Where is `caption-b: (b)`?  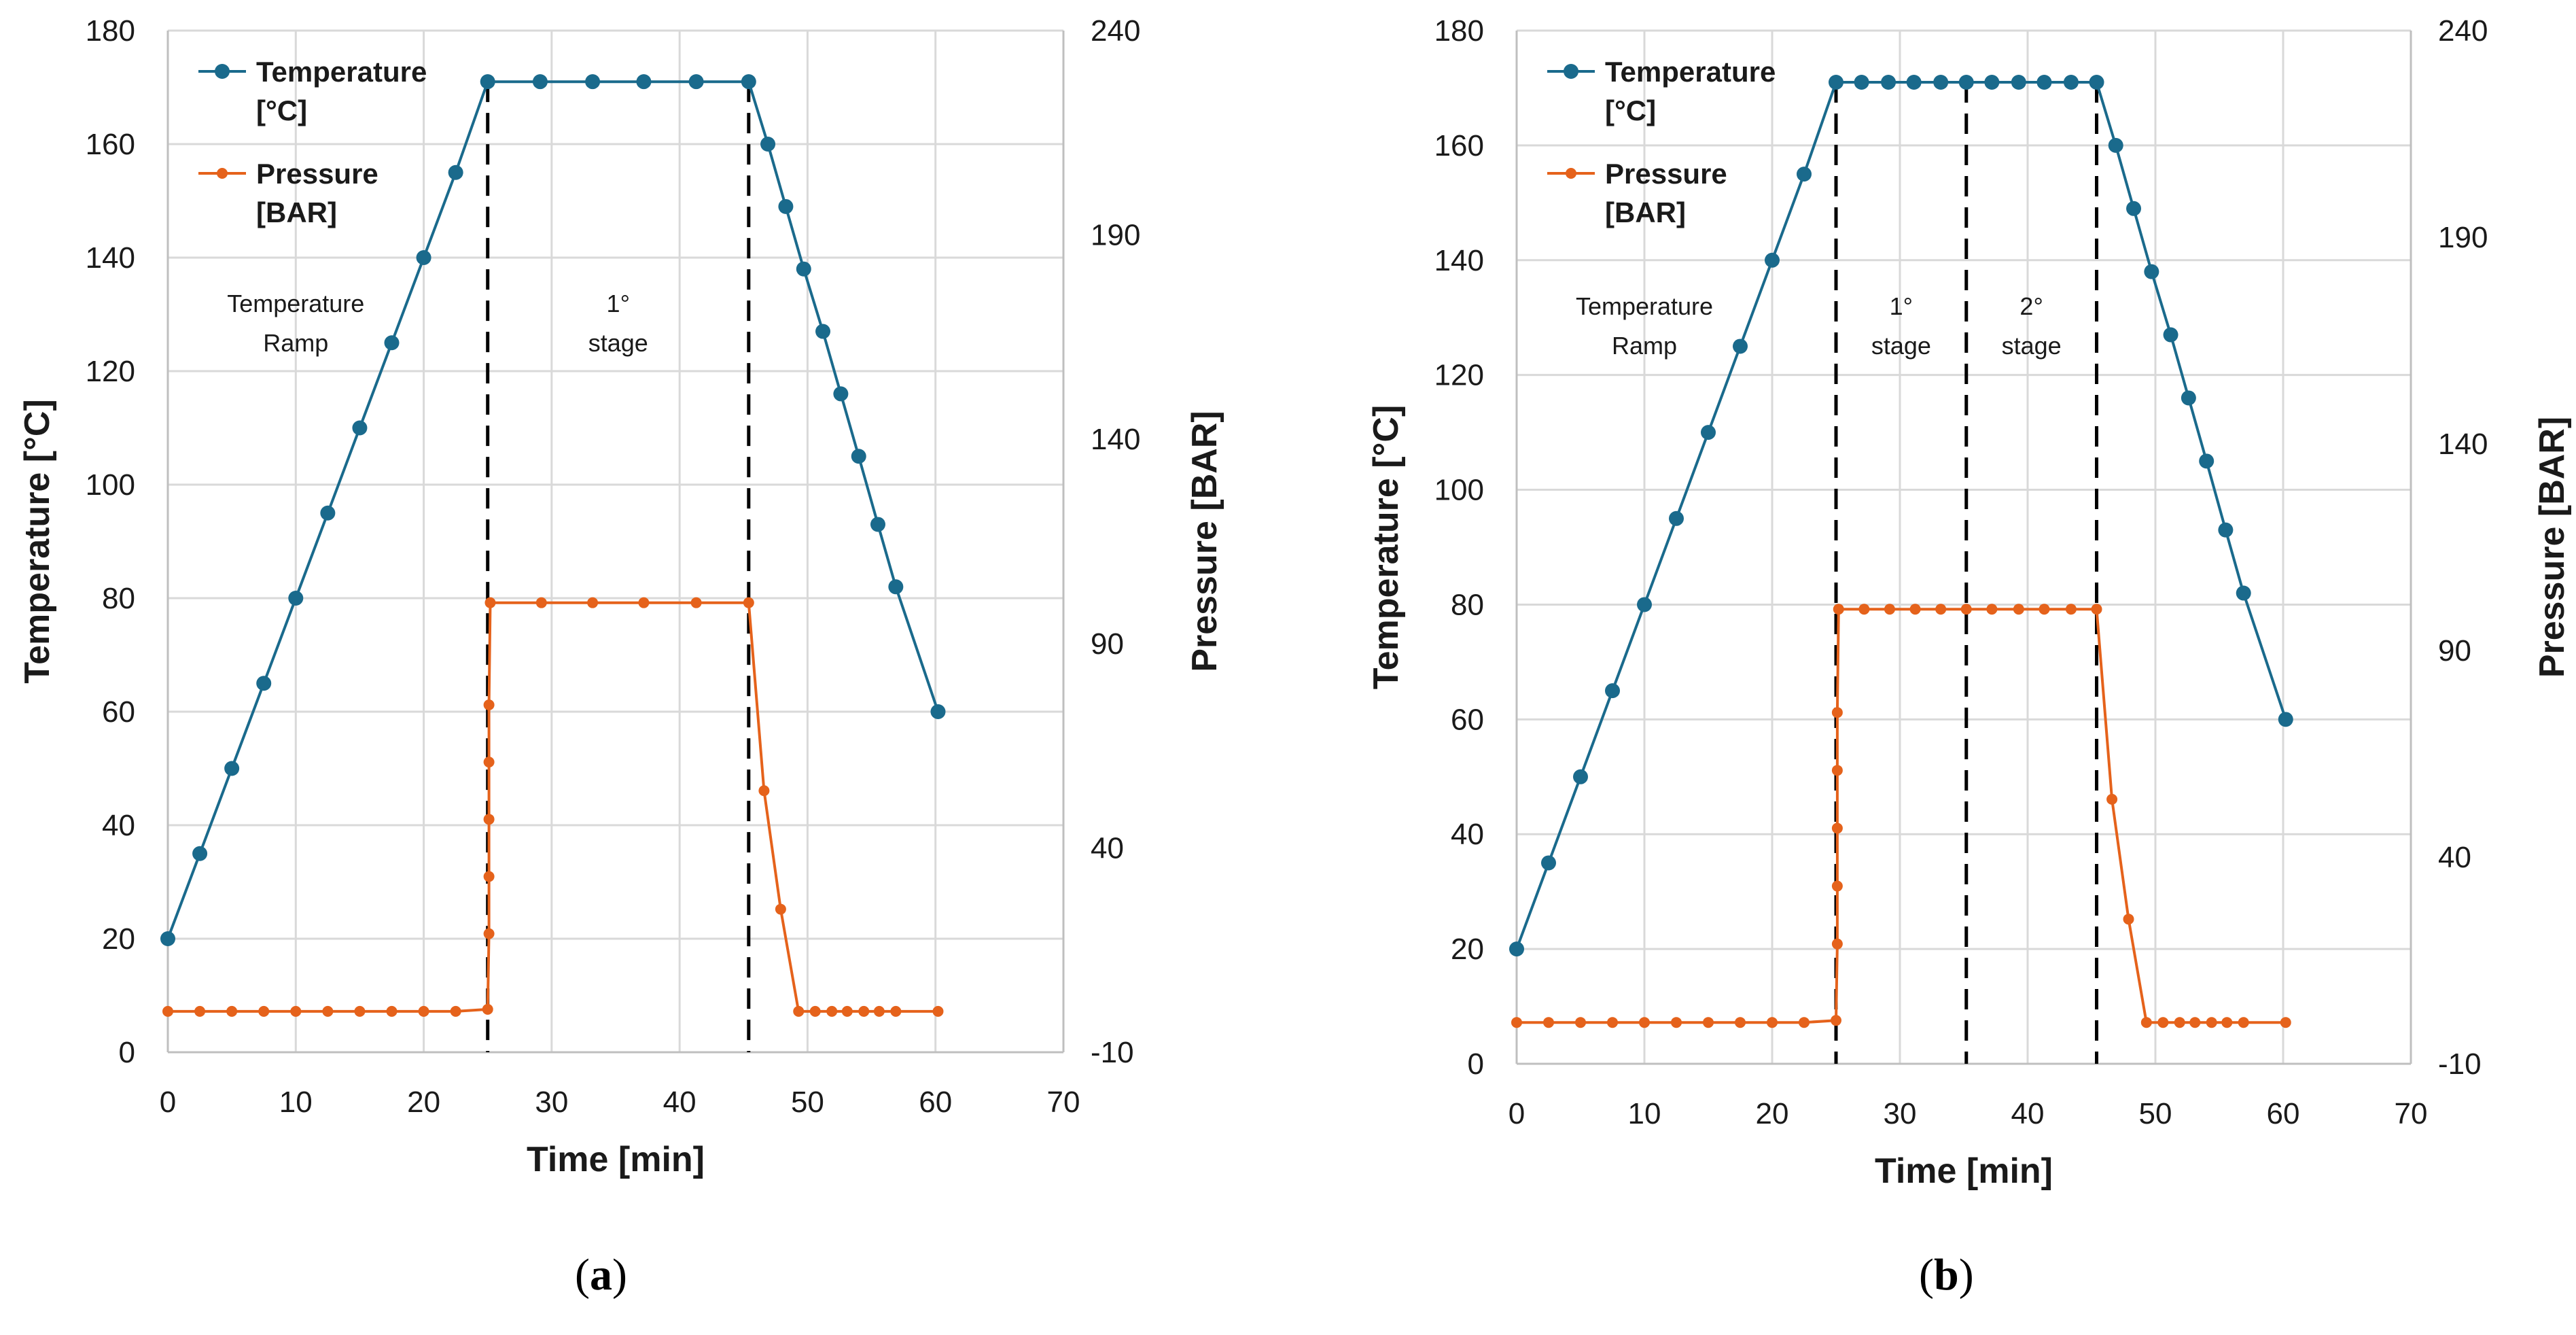
caption-b: (b) is located at coordinates (1946, 1275).